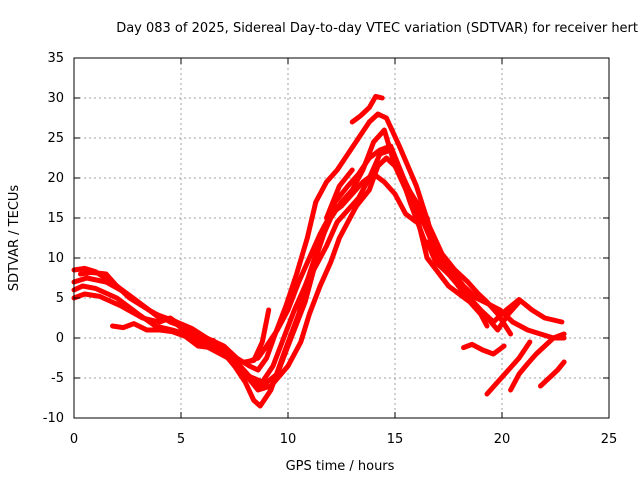 The image size is (640, 480). What do you see at coordinates (53, 418) in the screenshot?
I see `y-tick-label: -10` at bounding box center [53, 418].